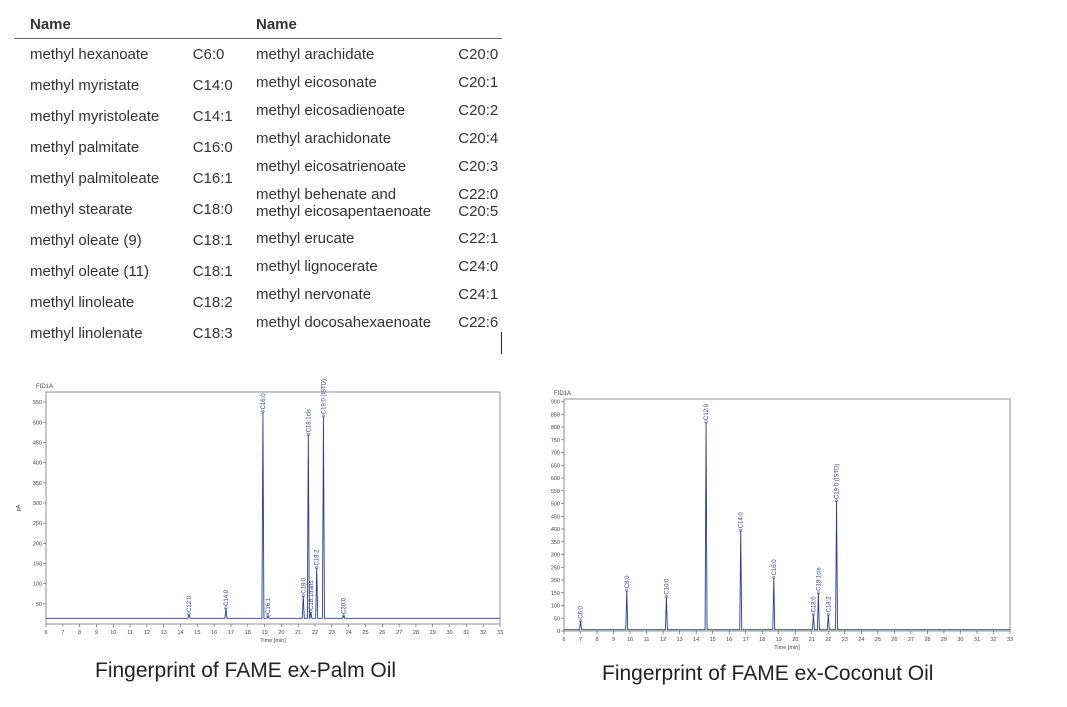  What do you see at coordinates (342, 137) in the screenshot?
I see `fame-name-cell: methyl arachidonate` at bounding box center [342, 137].